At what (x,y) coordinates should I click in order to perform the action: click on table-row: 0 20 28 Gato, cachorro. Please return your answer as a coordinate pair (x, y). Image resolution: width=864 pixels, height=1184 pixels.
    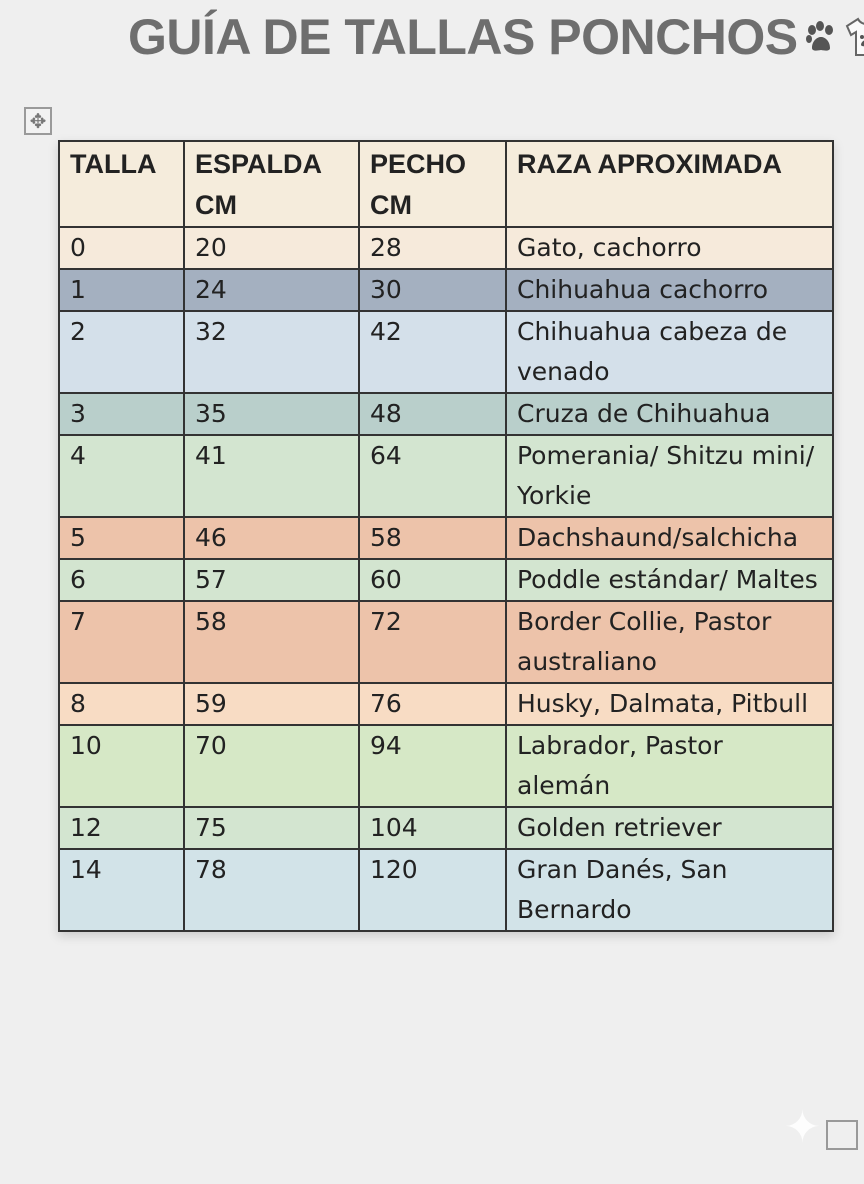
    Looking at the image, I should click on (446, 248).